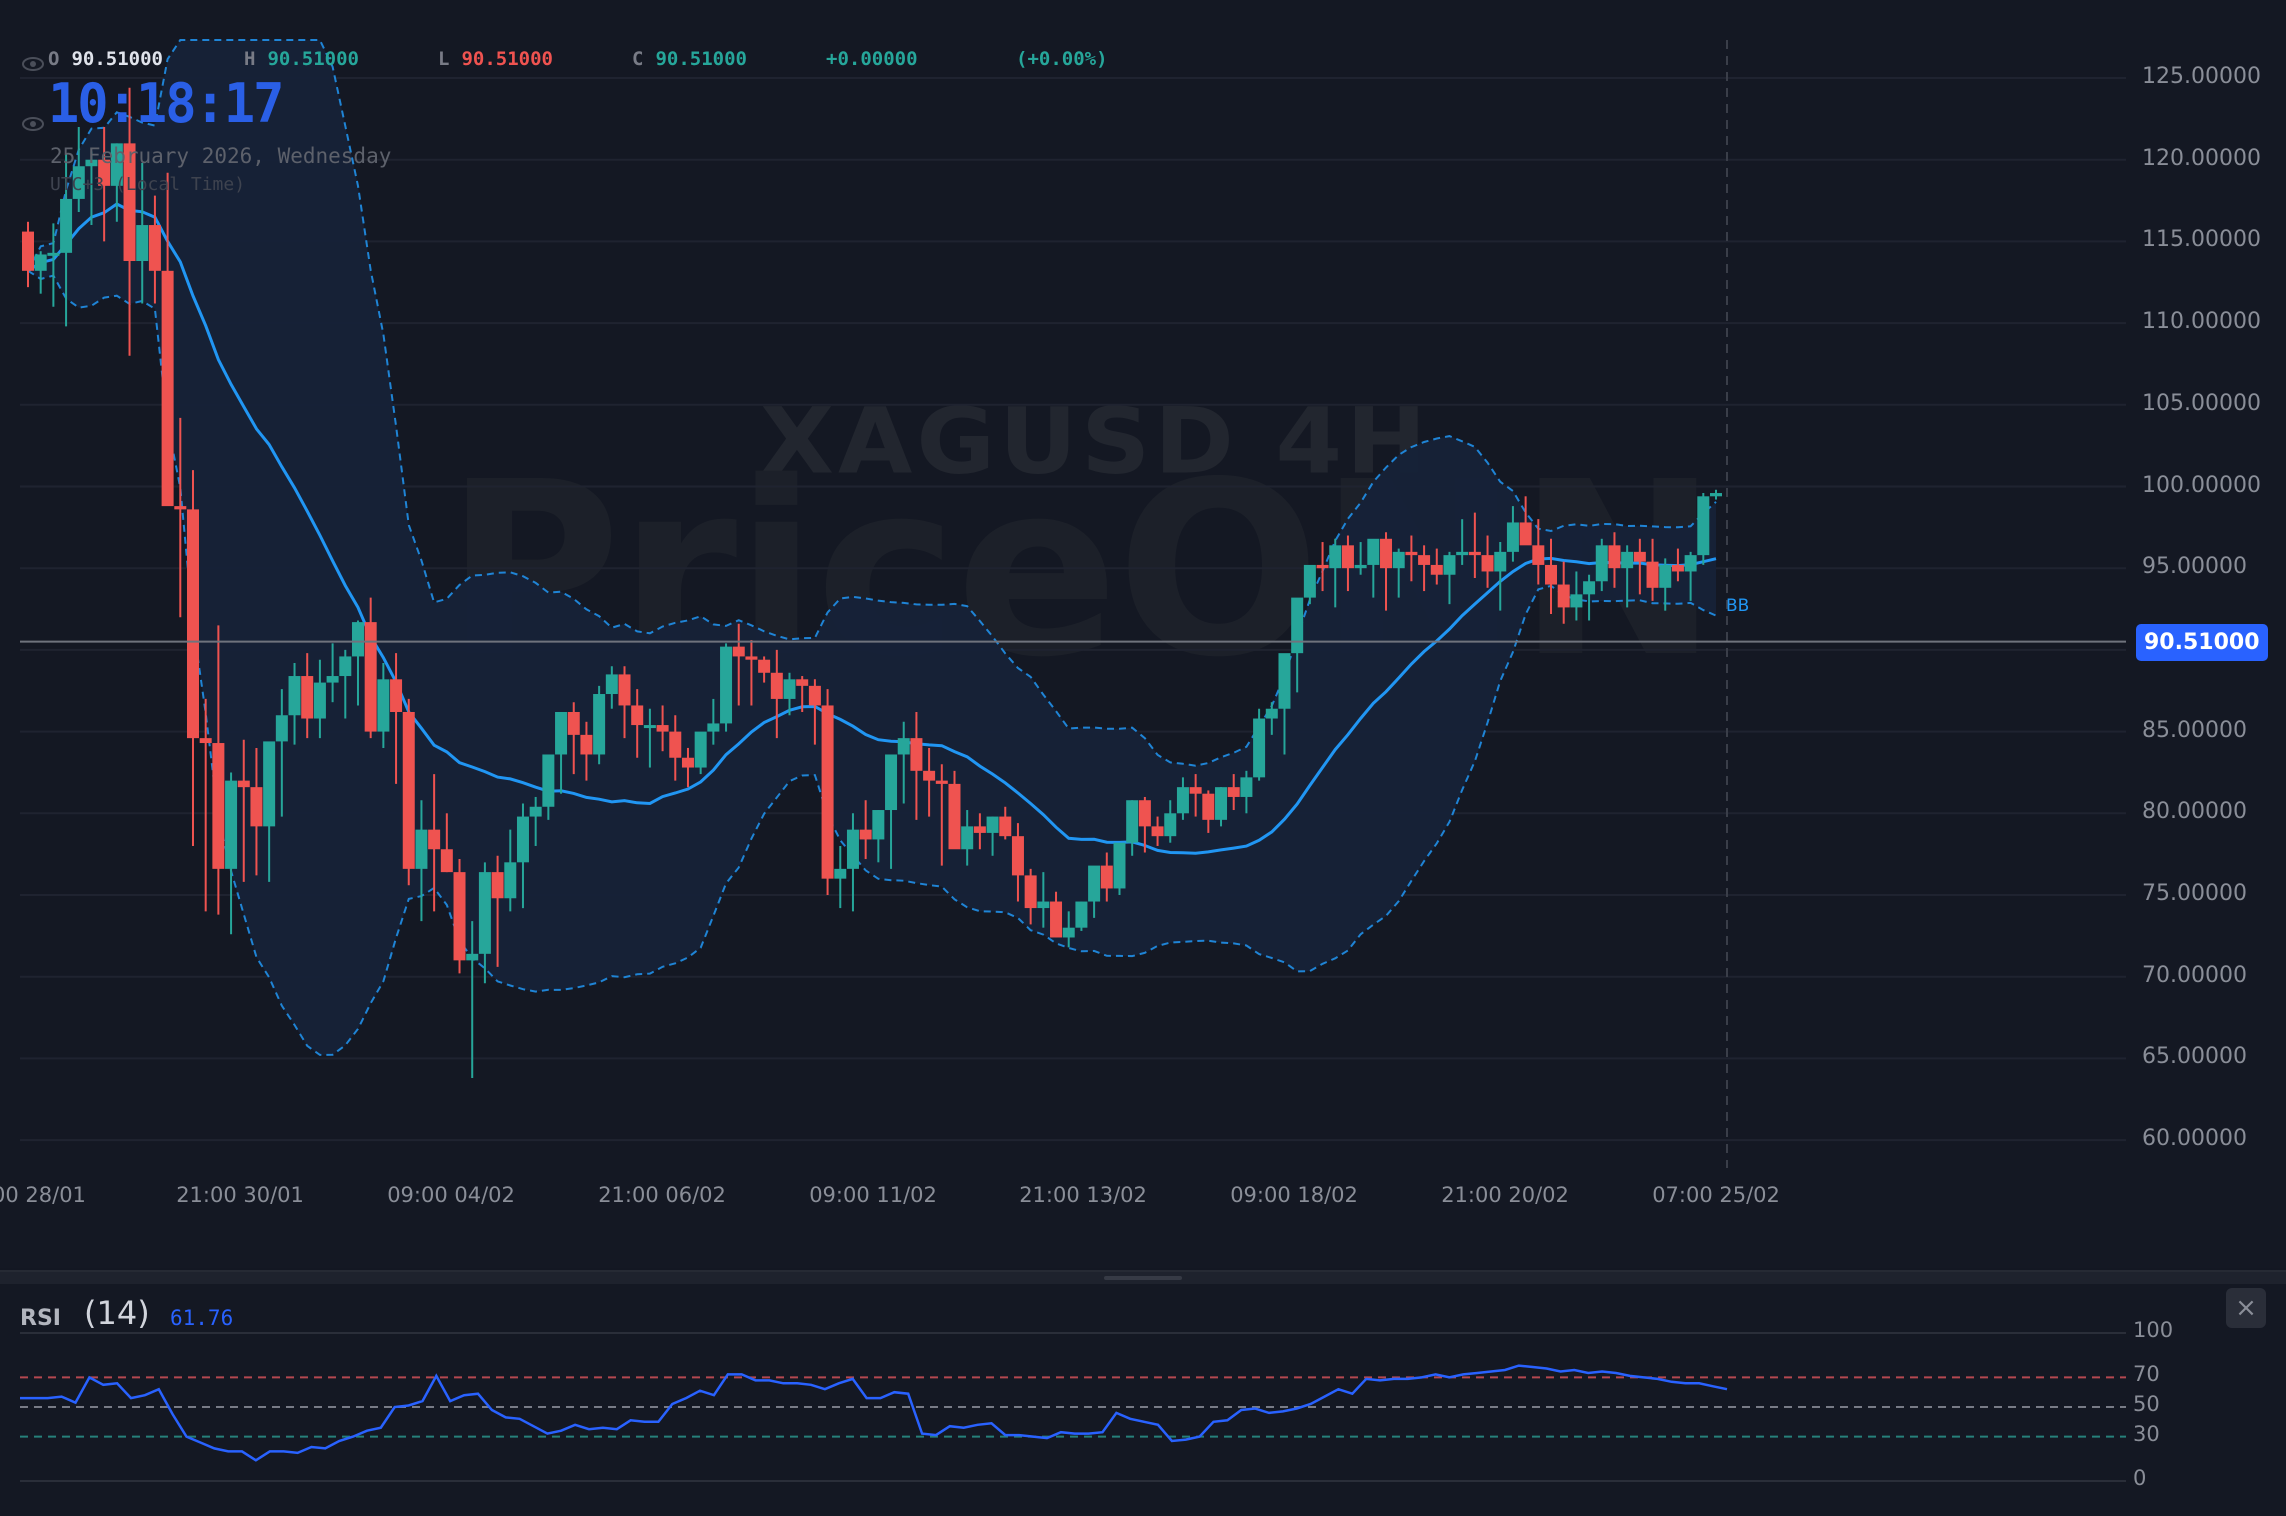 This screenshot has width=2286, height=1516. What do you see at coordinates (221, 156) in the screenshot?
I see `clock-date: 25 February 2026, Wednesday` at bounding box center [221, 156].